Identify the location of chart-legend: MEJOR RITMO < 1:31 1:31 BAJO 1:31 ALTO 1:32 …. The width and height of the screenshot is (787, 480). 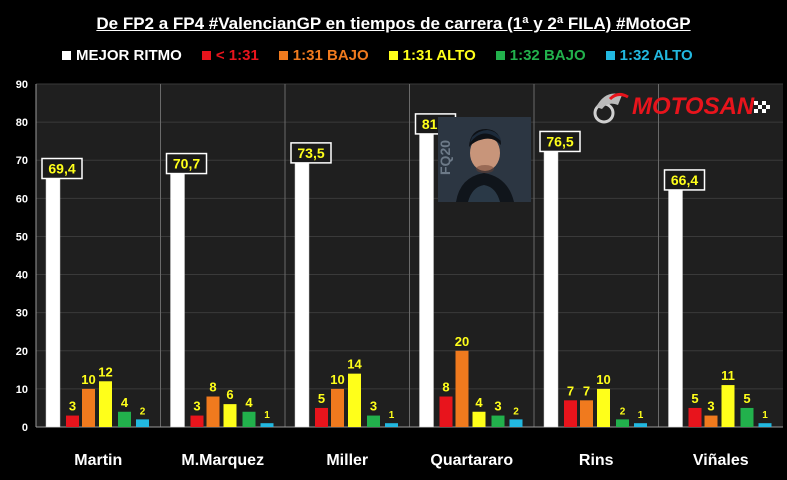
(387, 55).